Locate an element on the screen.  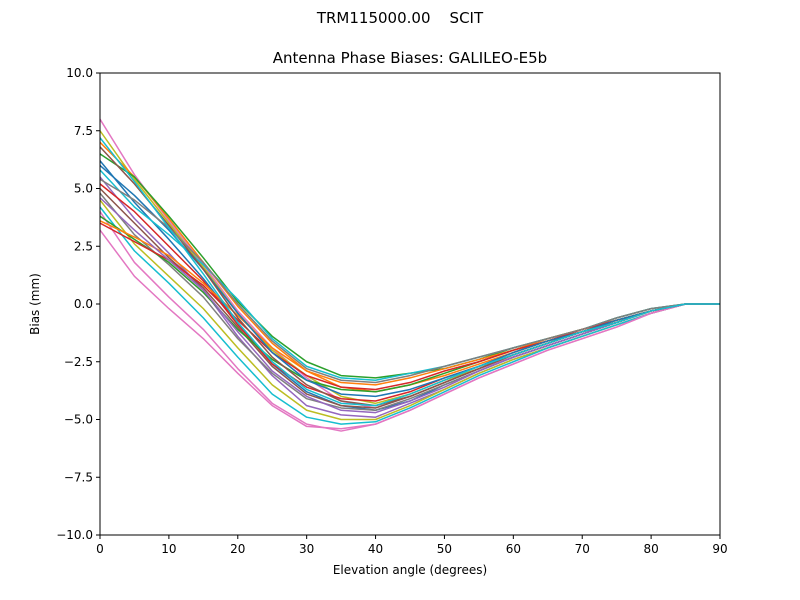
y-tick-label: −2.5 is located at coordinates (78, 362).